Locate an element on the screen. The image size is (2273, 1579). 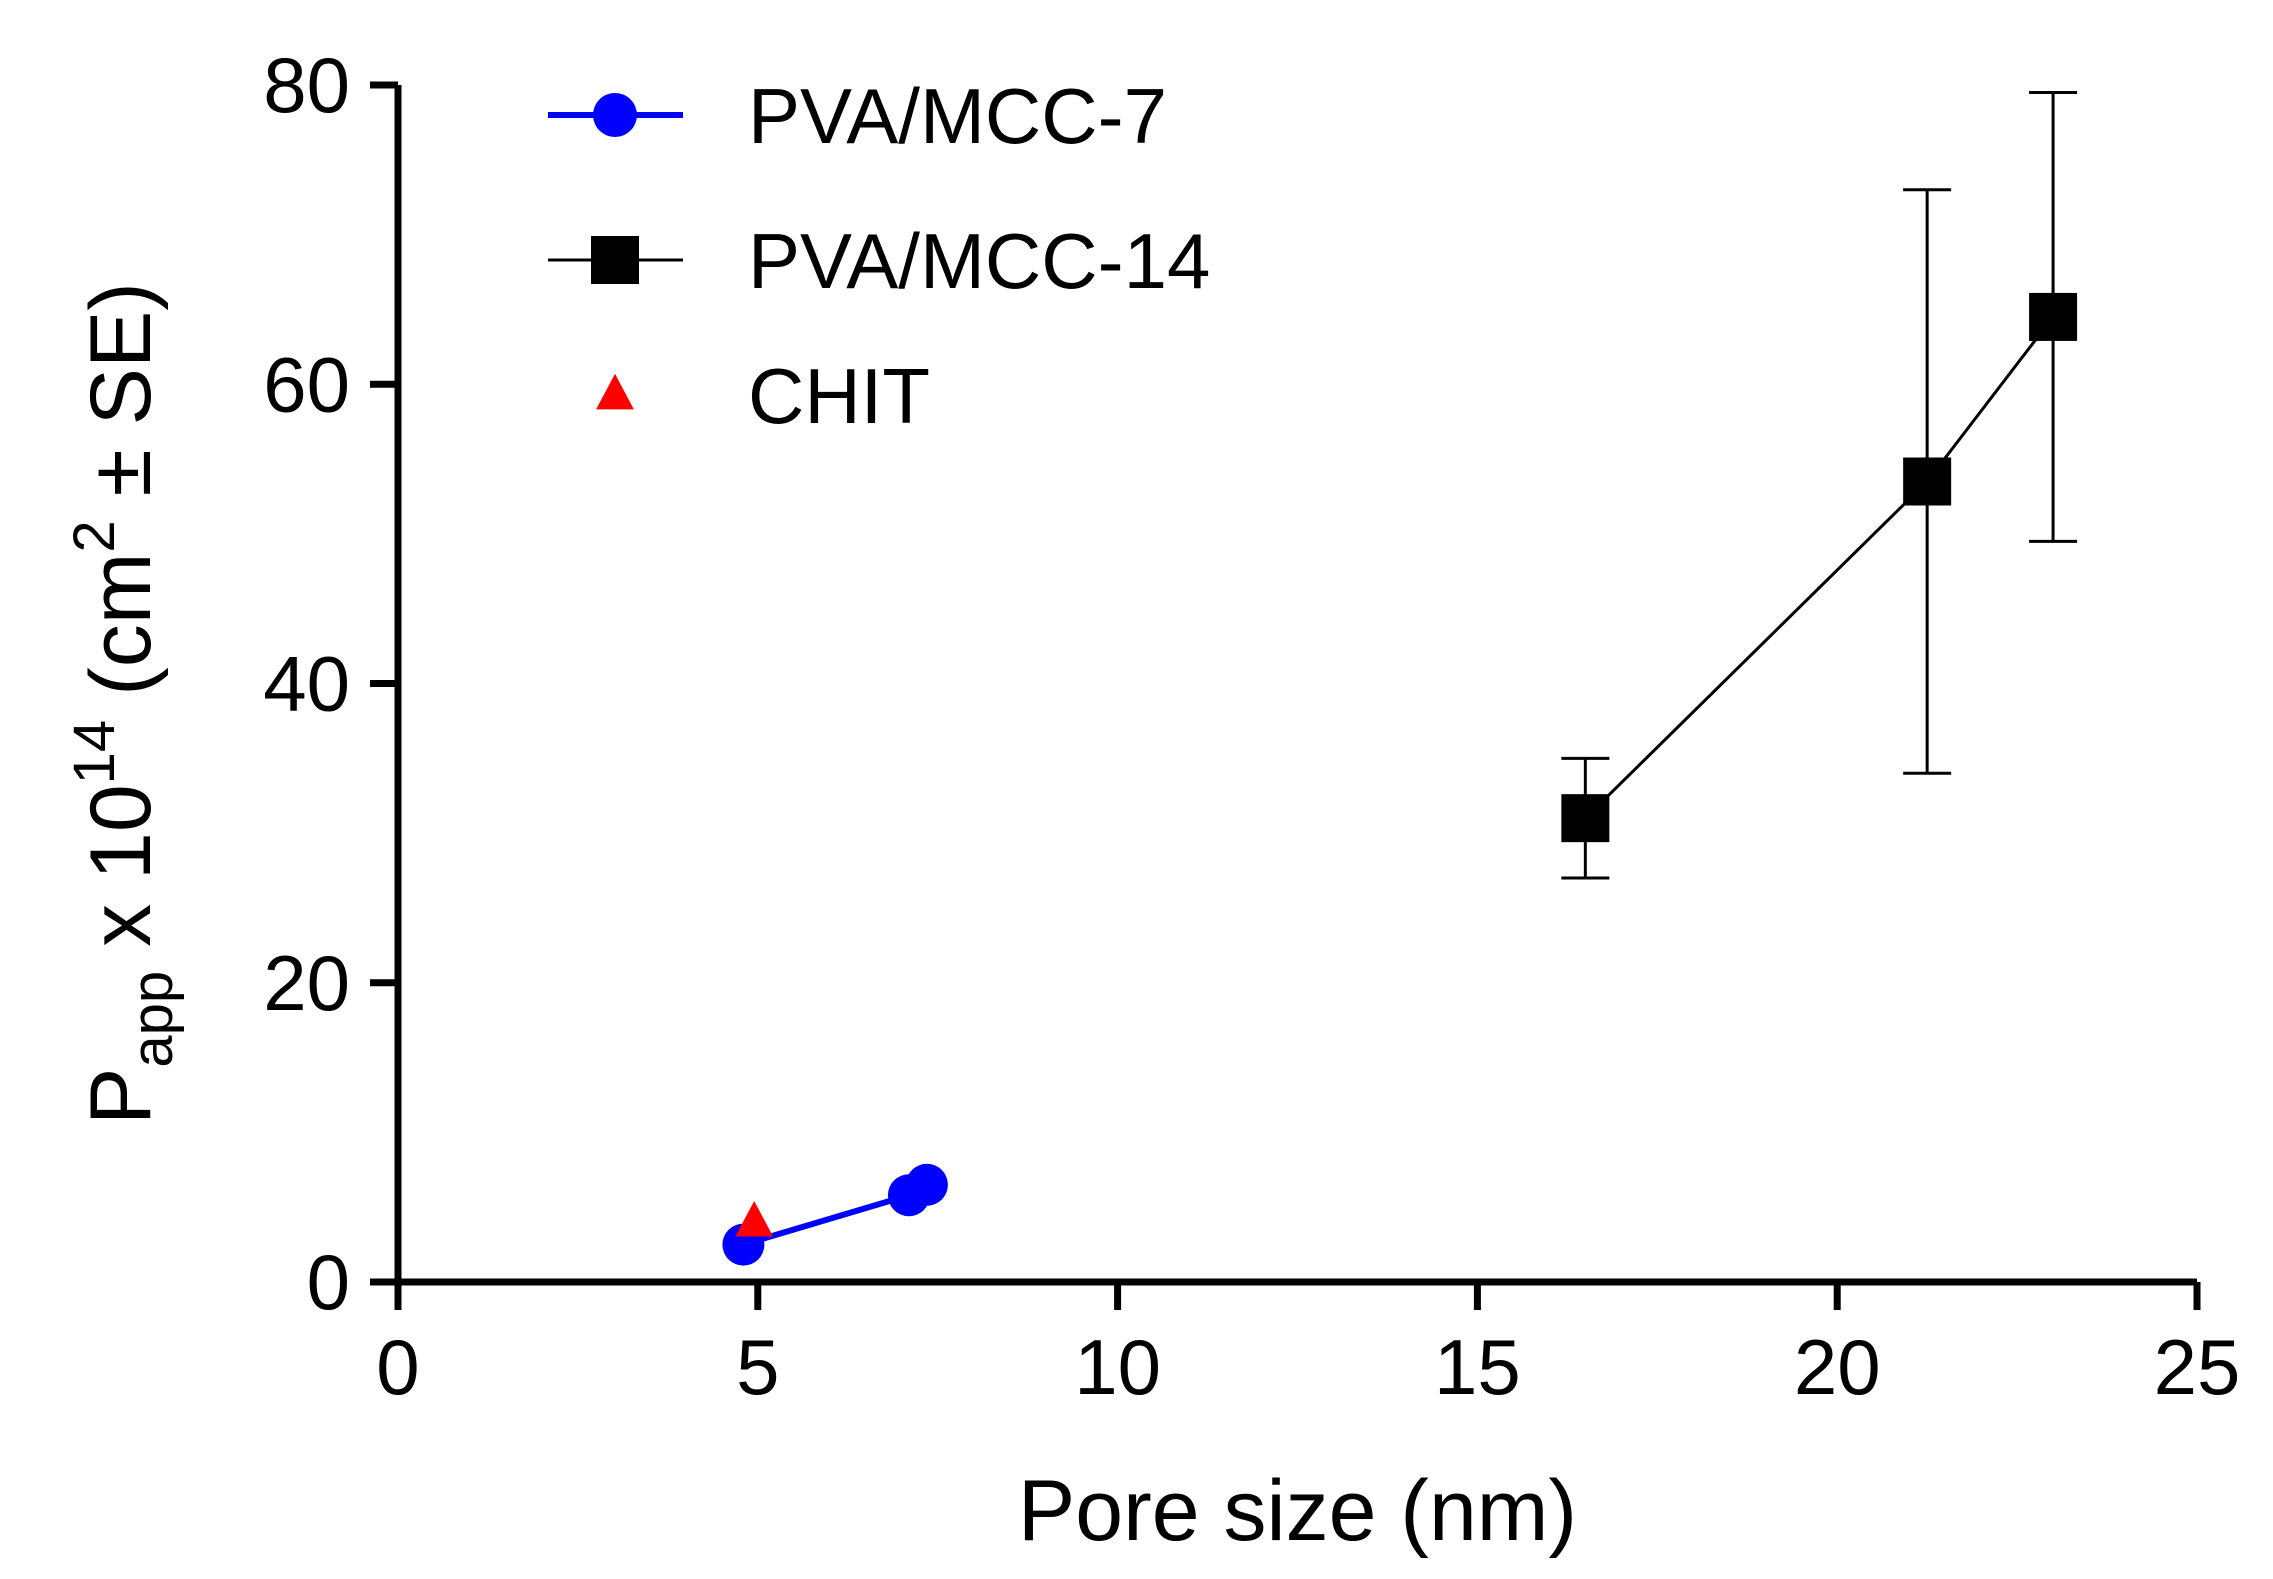
y-title-exp: 14 is located at coordinates (94, 752).